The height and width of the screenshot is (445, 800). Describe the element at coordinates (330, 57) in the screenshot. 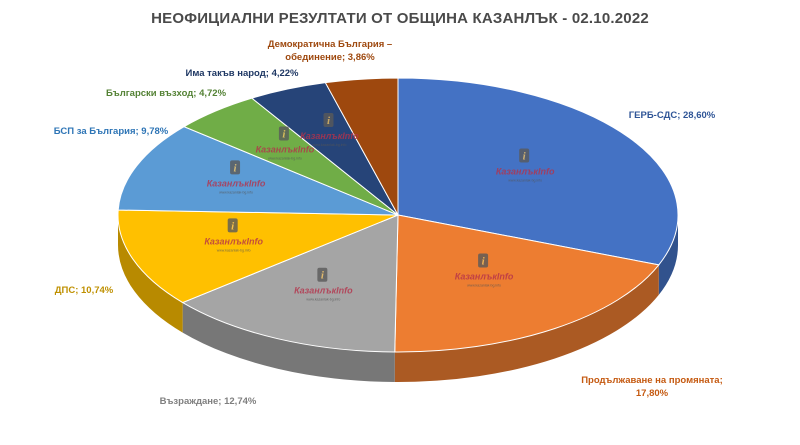

I see `data-label-line: обединение; 3,86%` at that location.